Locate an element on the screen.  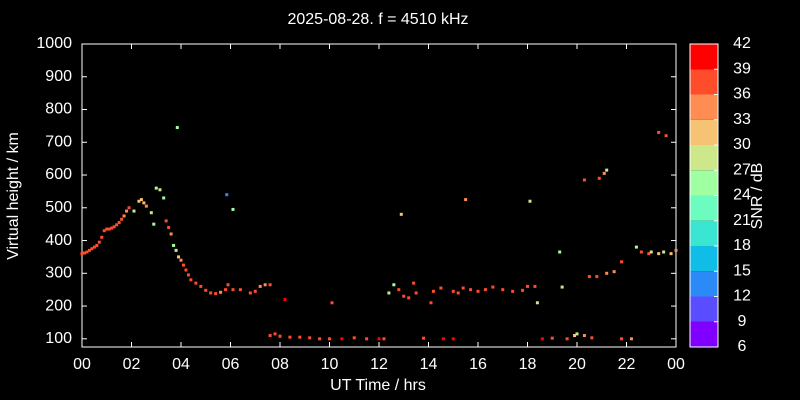
colorbar-tick-label: 15 is located at coordinates (742, 270).